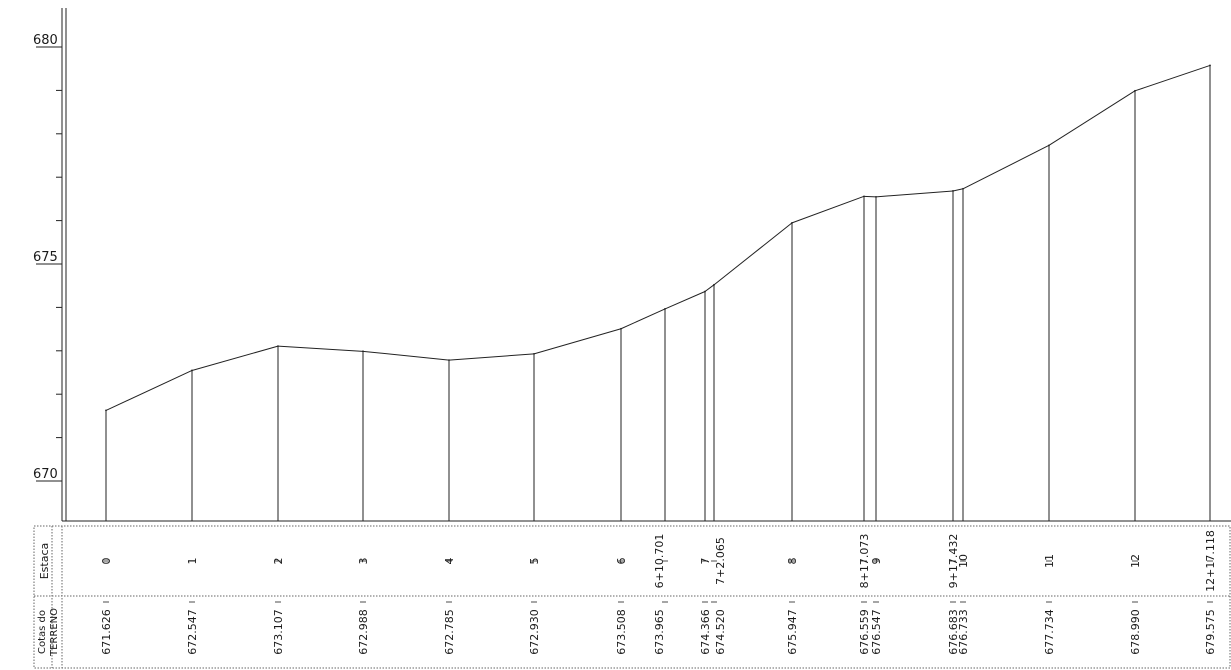 Image resolution: width=1231 pixels, height=670 pixels. What do you see at coordinates (192, 632) in the screenshot?
I see `elevation-label: 672.547` at bounding box center [192, 632].